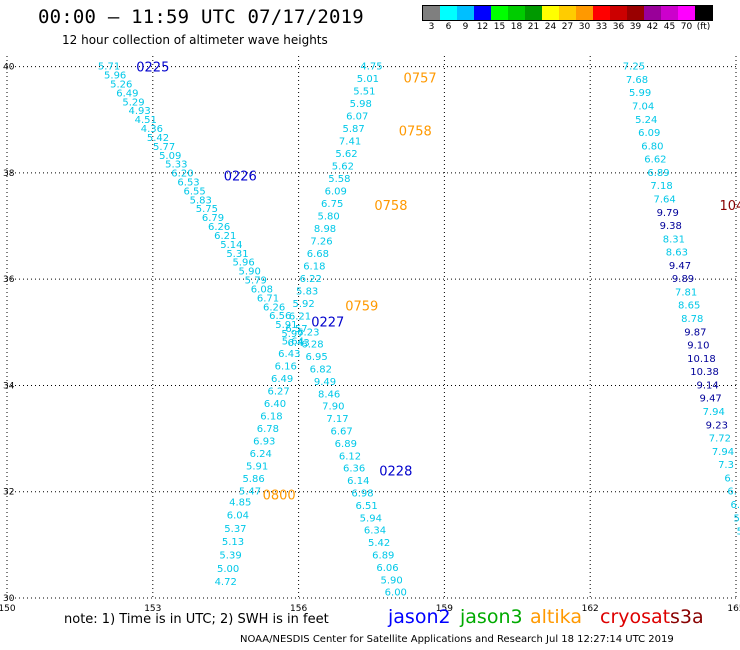  What do you see at coordinates (590, 609) in the screenshot?
I see `lon-tick-label: 162` at bounding box center [590, 609].